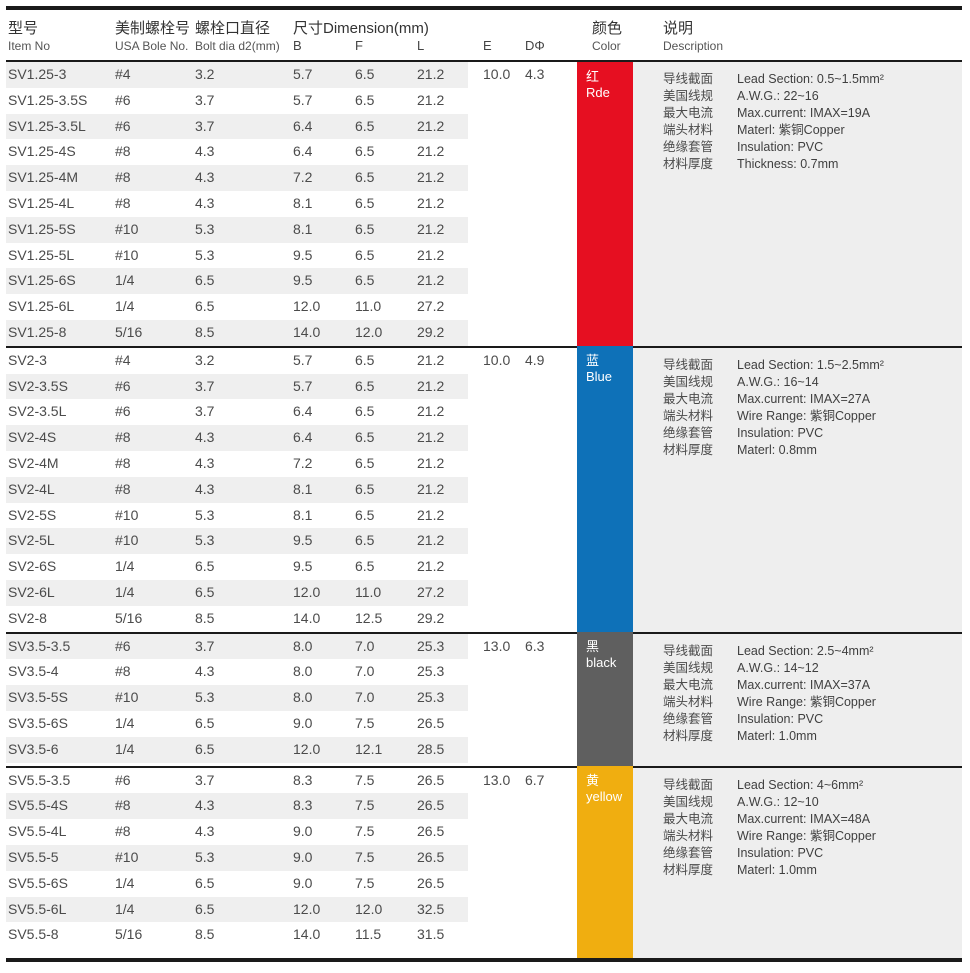  Describe the element at coordinates (303, 74) in the screenshot. I see `dim-b-cell: 5.7` at that location.